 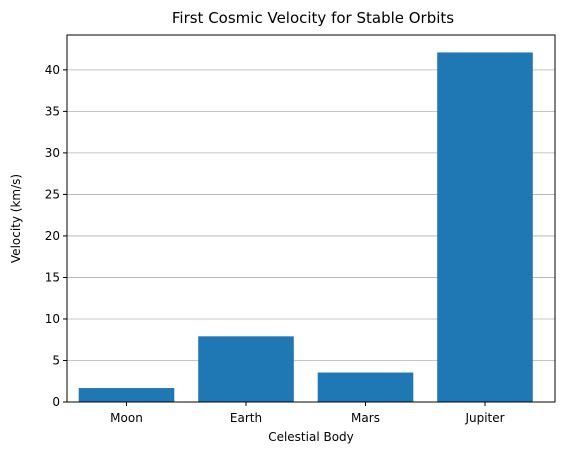 What do you see at coordinates (52, 194) in the screenshot?
I see `y-tick-label: 25` at bounding box center [52, 194].